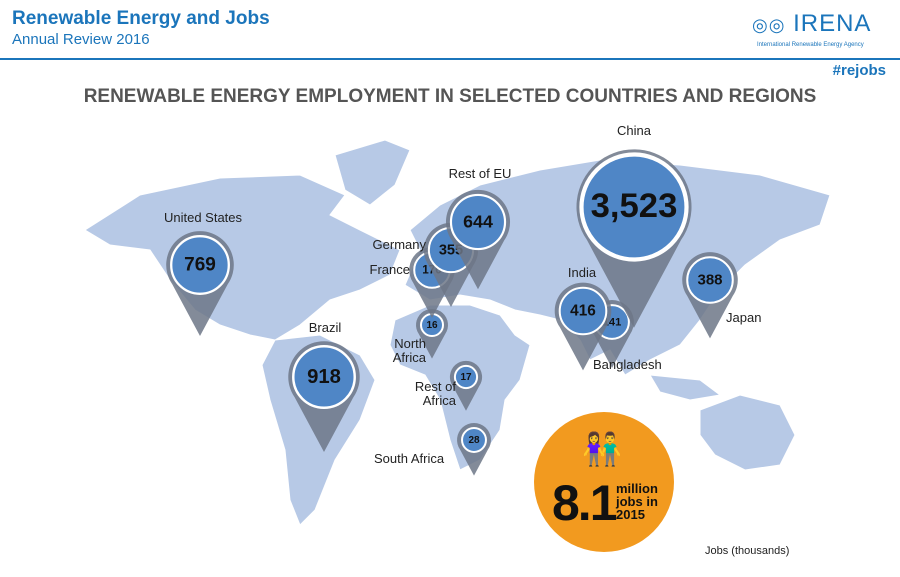  I want to click on pin-value: 17, so click(466, 377).